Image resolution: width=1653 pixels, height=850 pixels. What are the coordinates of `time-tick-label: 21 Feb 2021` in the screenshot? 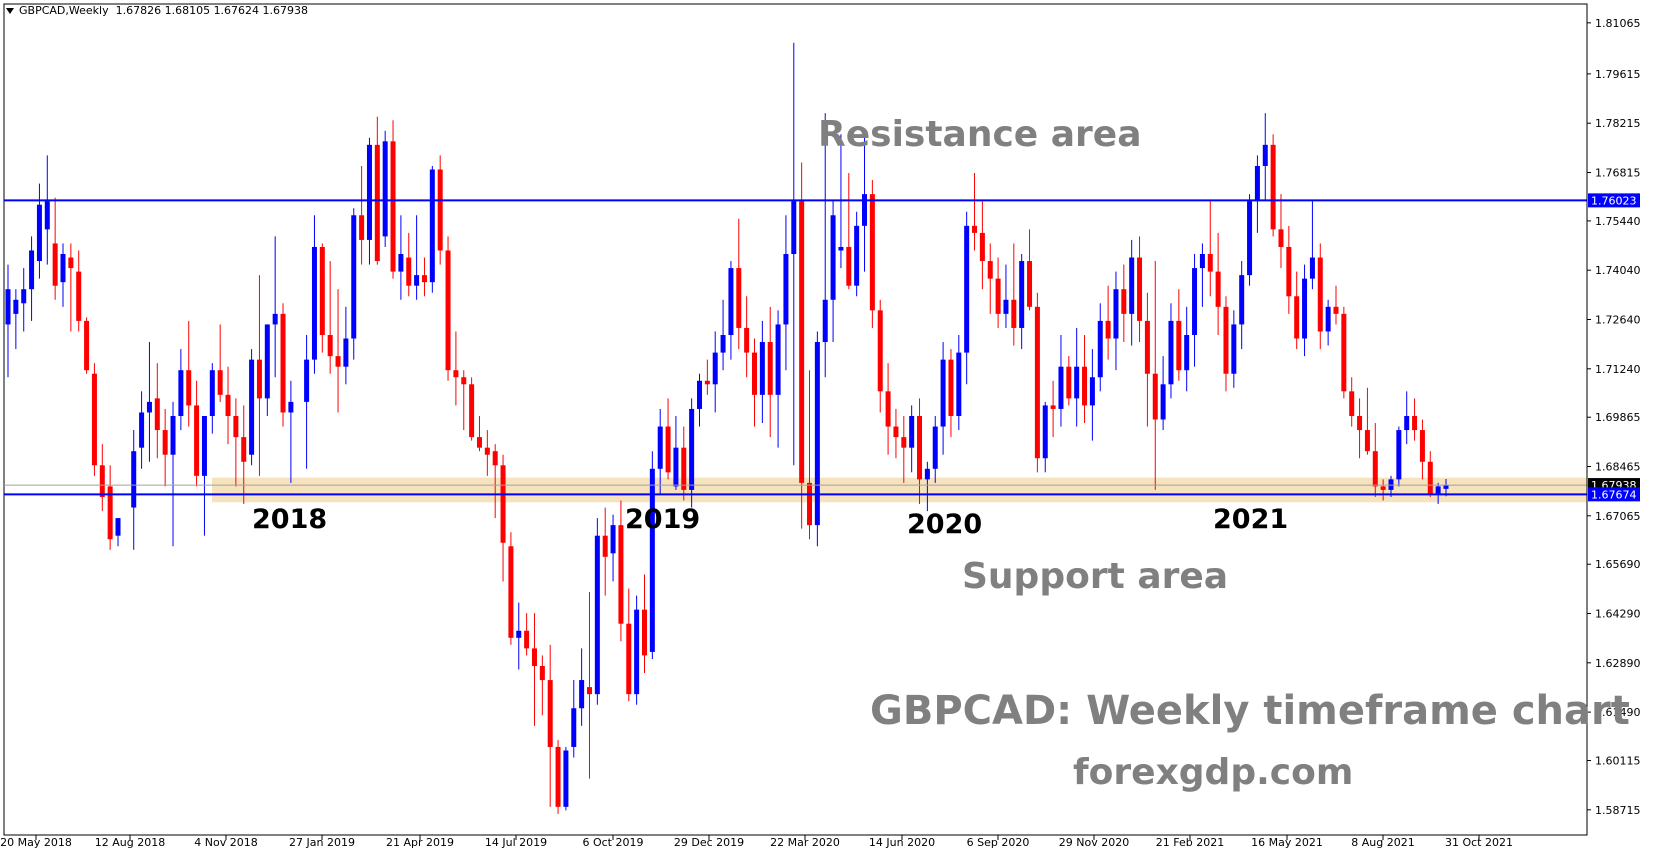 It's located at (1190, 842).